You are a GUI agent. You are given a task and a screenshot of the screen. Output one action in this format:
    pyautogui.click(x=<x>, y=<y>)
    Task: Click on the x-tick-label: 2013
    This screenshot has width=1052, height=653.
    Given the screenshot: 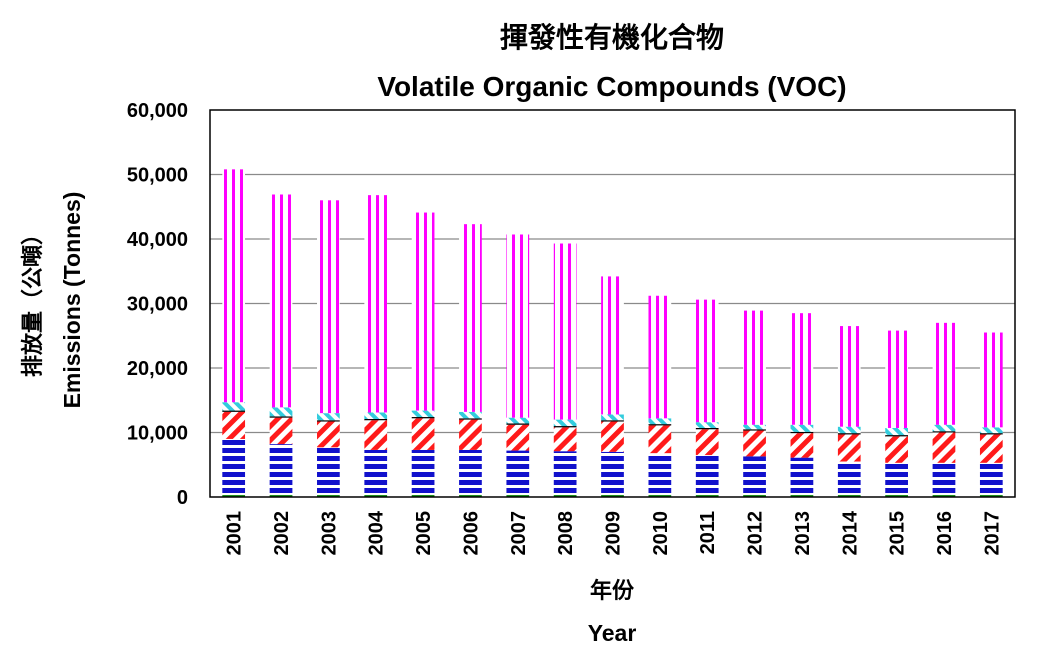 What is the action you would take?
    pyautogui.click(x=803, y=533)
    